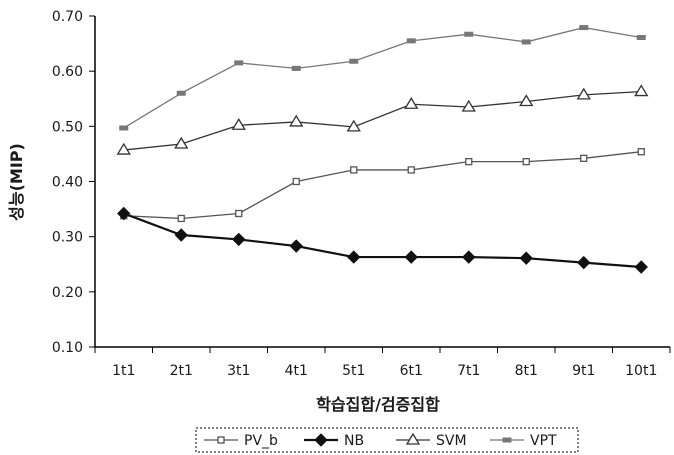 Image resolution: width=674 pixels, height=455 pixels. I want to click on legend-label: VPT, so click(543, 441).